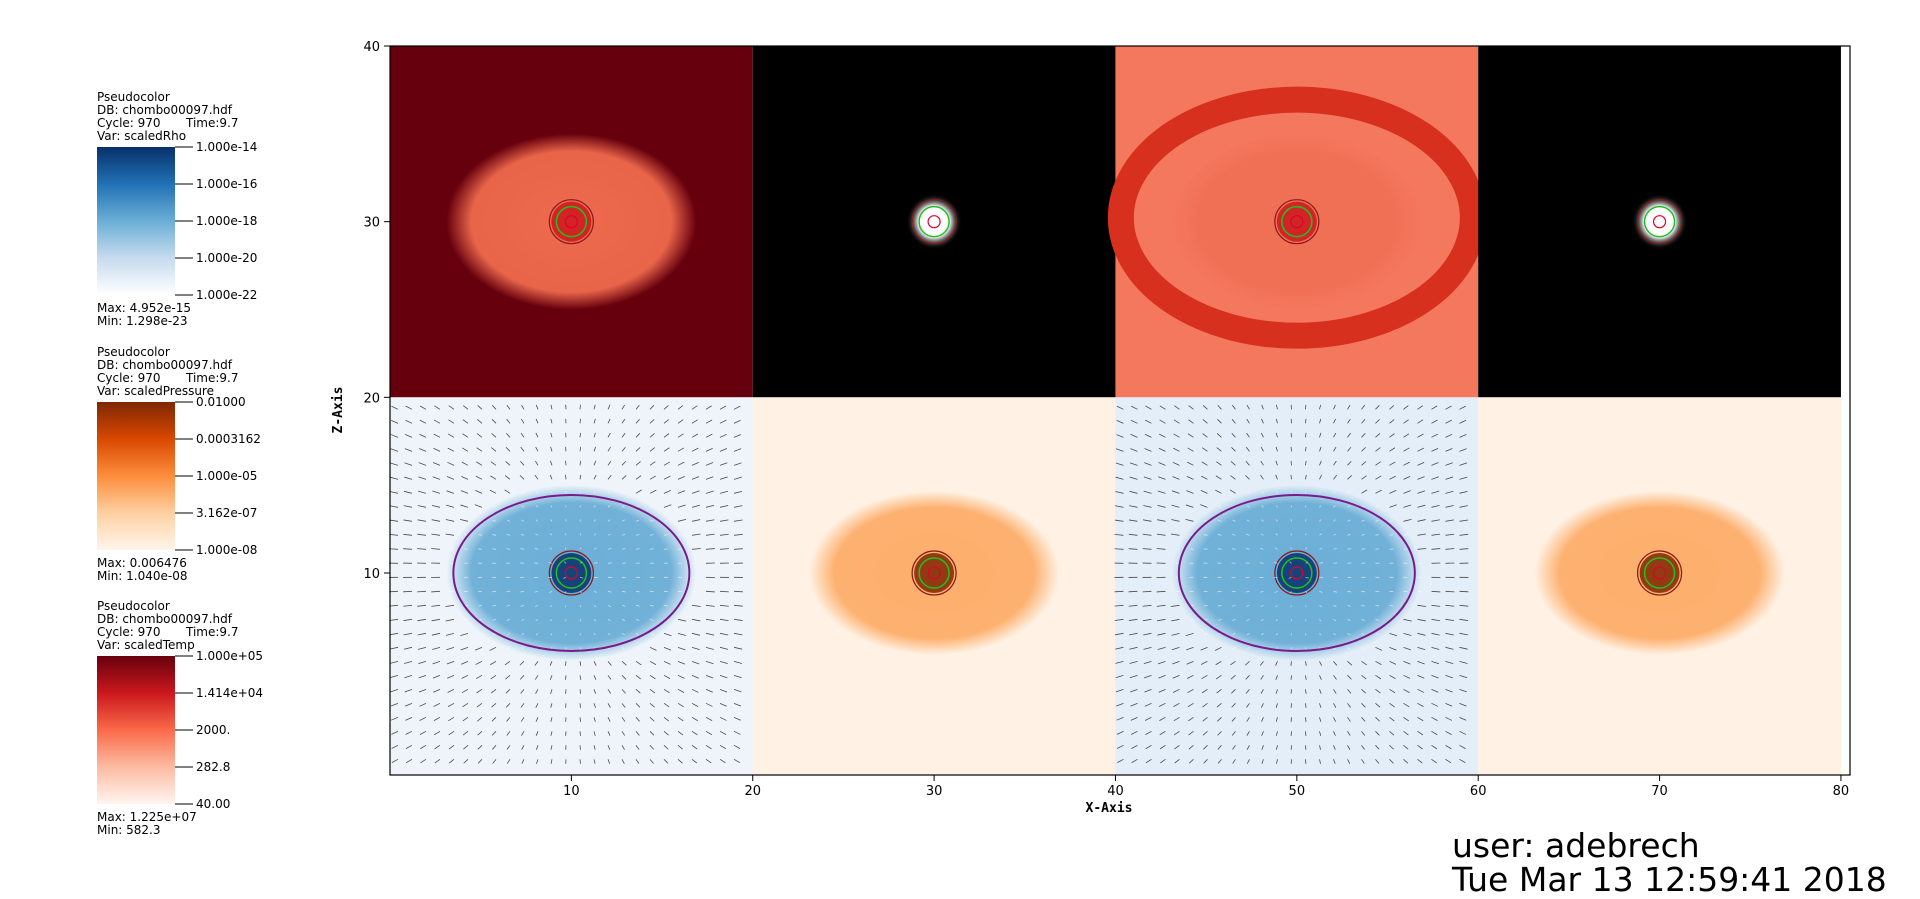 Image resolution: width=1920 pixels, height=899 pixels. Describe the element at coordinates (371, 398) in the screenshot. I see `y-tick-label: 20` at that location.